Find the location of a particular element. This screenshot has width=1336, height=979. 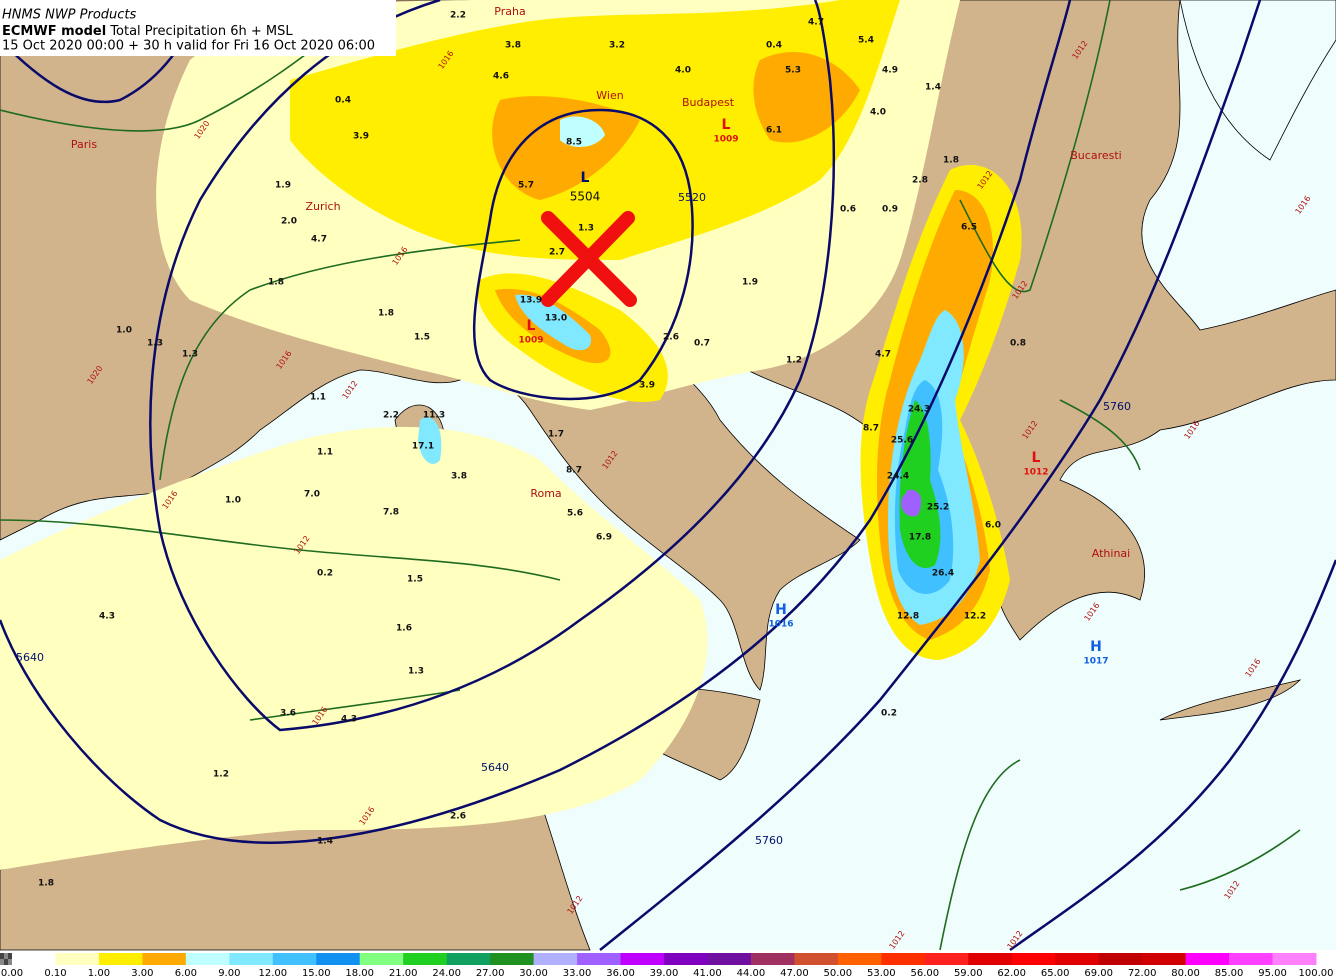

precipitation-value: 24.4 is located at coordinates (898, 477).